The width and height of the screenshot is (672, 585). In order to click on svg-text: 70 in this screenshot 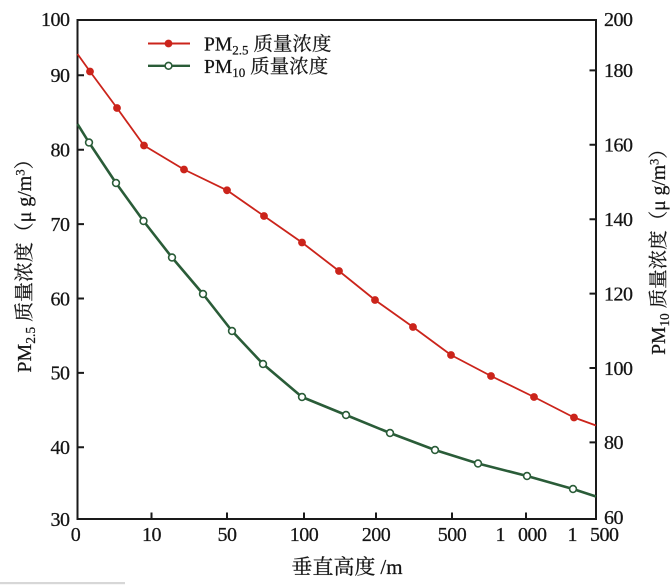, I will do `click(61, 225)`.